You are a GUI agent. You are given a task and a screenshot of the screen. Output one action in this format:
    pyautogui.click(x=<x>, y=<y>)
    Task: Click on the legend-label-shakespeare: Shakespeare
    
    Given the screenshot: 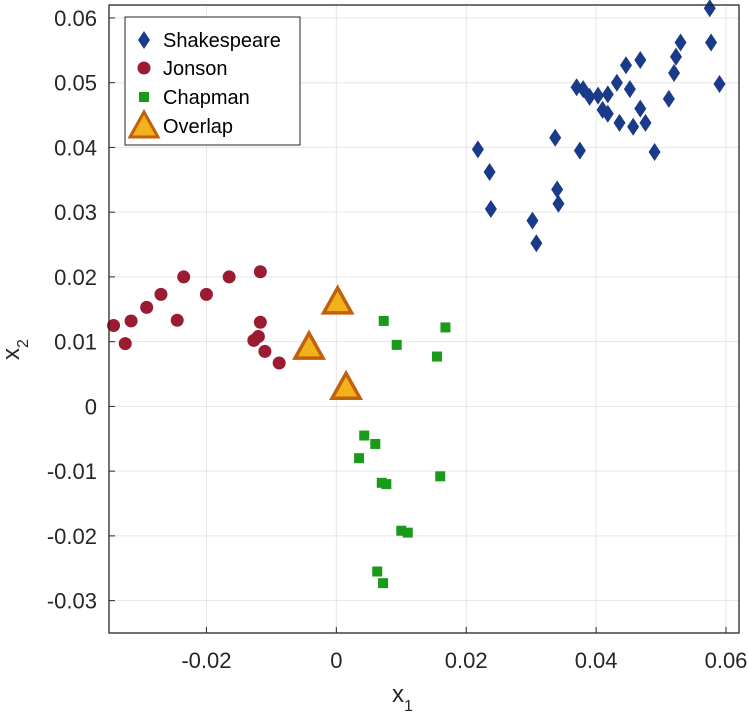 What is the action you would take?
    pyautogui.click(x=222, y=41)
    